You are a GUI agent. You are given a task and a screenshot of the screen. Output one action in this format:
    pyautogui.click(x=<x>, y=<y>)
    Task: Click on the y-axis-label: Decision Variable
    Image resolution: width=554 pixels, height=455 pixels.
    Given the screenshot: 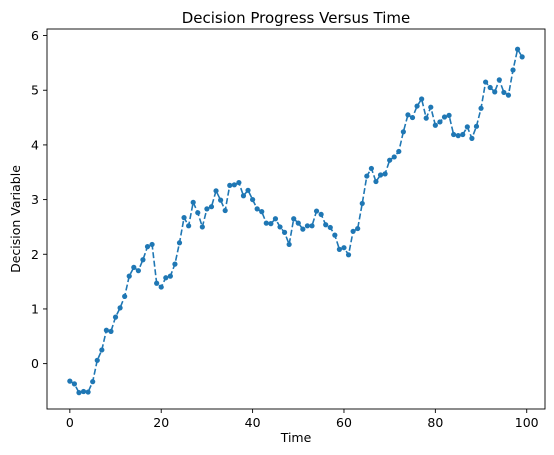 What is the action you would take?
    pyautogui.click(x=15, y=219)
    